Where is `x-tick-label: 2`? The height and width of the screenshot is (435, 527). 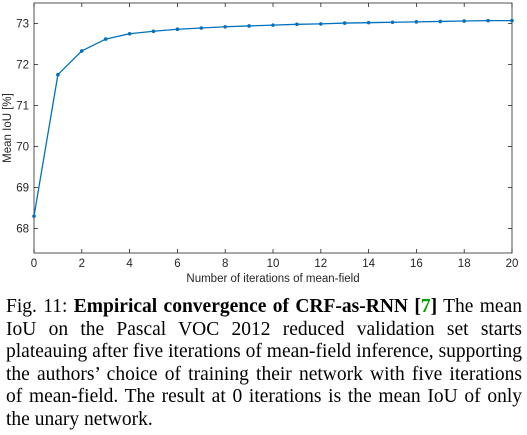 x-tick-label: 2 is located at coordinates (82, 264).